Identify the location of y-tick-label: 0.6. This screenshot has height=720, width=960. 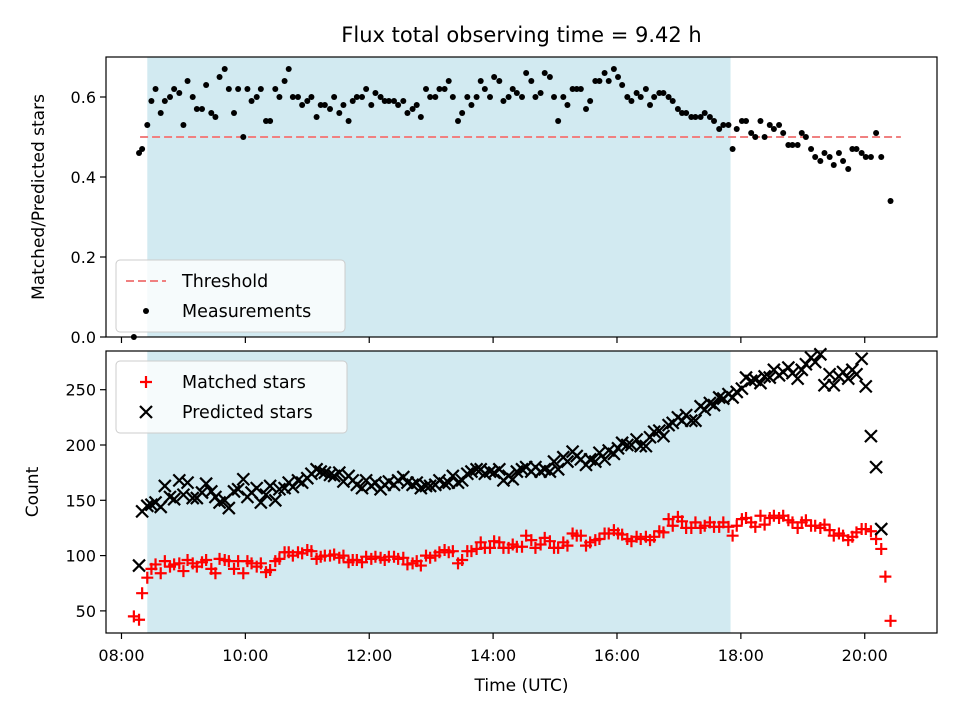
(83, 97).